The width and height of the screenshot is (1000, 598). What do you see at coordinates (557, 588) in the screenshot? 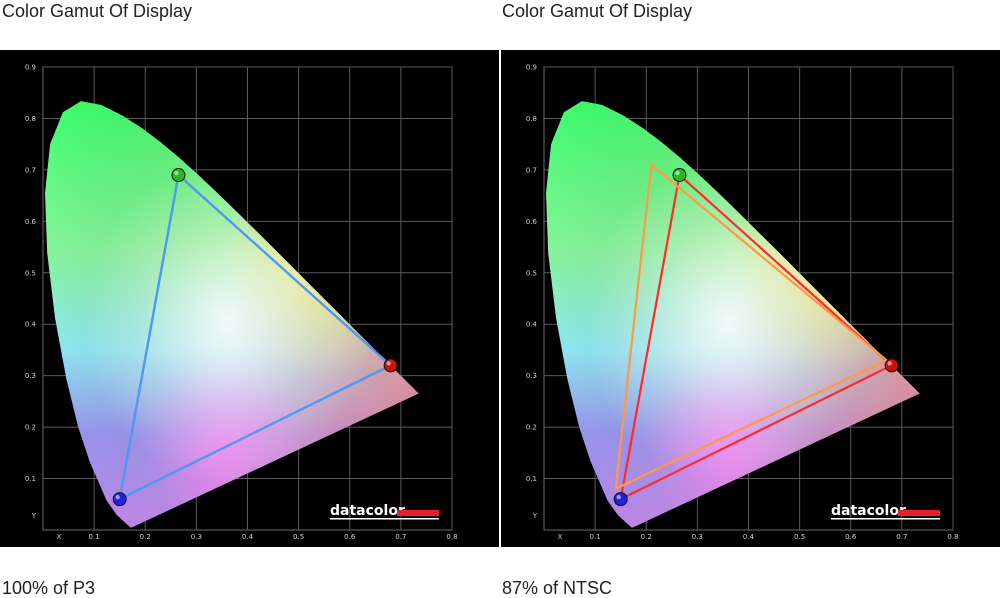
I see `gamut-caption: 87% of NTSC` at bounding box center [557, 588].